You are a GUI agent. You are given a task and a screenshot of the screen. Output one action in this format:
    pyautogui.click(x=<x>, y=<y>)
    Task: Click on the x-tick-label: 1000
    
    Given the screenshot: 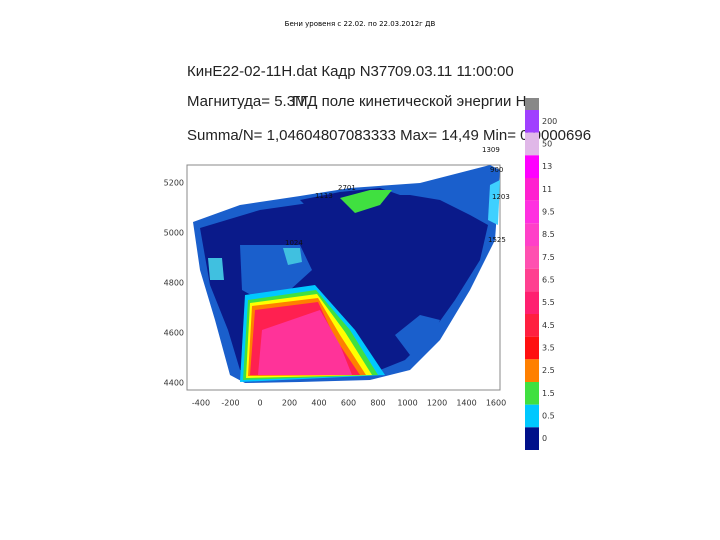 What is the action you would take?
    pyautogui.click(x=407, y=403)
    